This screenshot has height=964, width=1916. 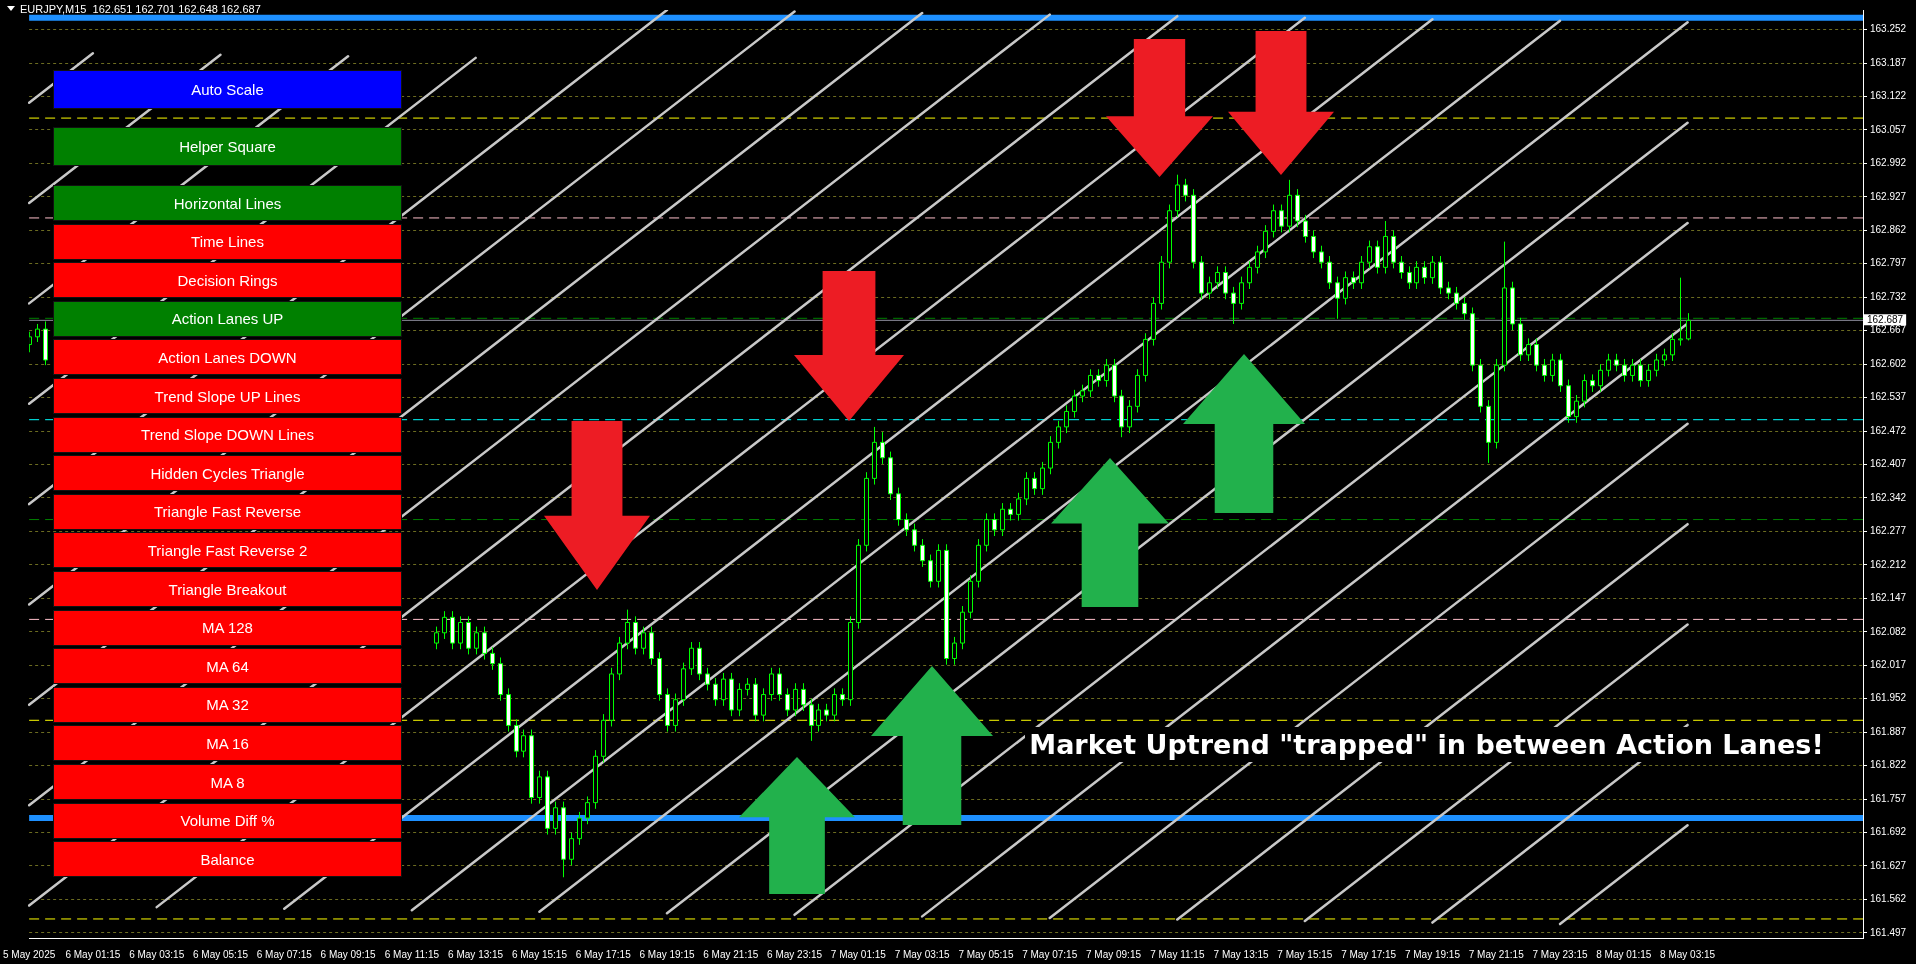 What do you see at coordinates (1688, 954) in the screenshot?
I see `x-tick-label: 8 May 03:15` at bounding box center [1688, 954].